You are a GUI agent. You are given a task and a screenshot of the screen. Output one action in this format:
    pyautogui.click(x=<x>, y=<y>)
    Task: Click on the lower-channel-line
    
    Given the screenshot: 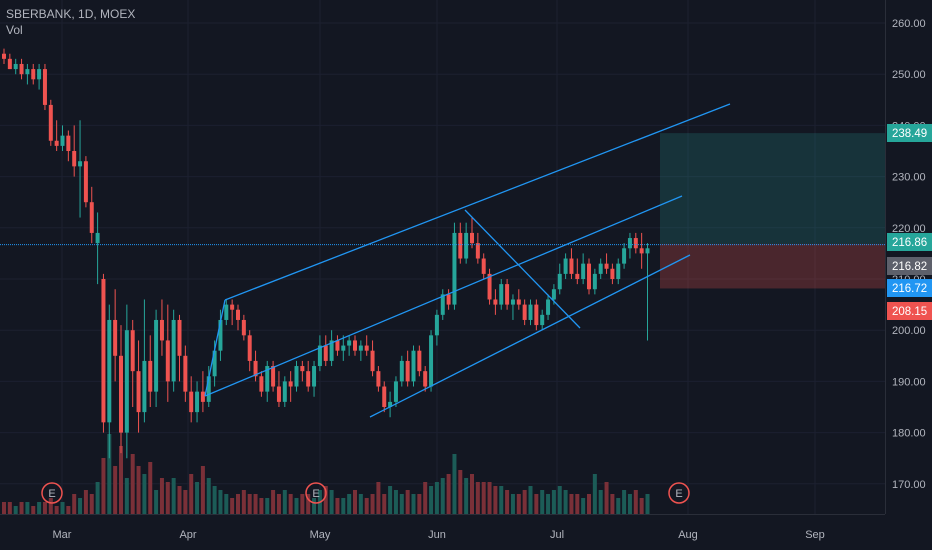 What is the action you would take?
    pyautogui.click(x=530, y=336)
    